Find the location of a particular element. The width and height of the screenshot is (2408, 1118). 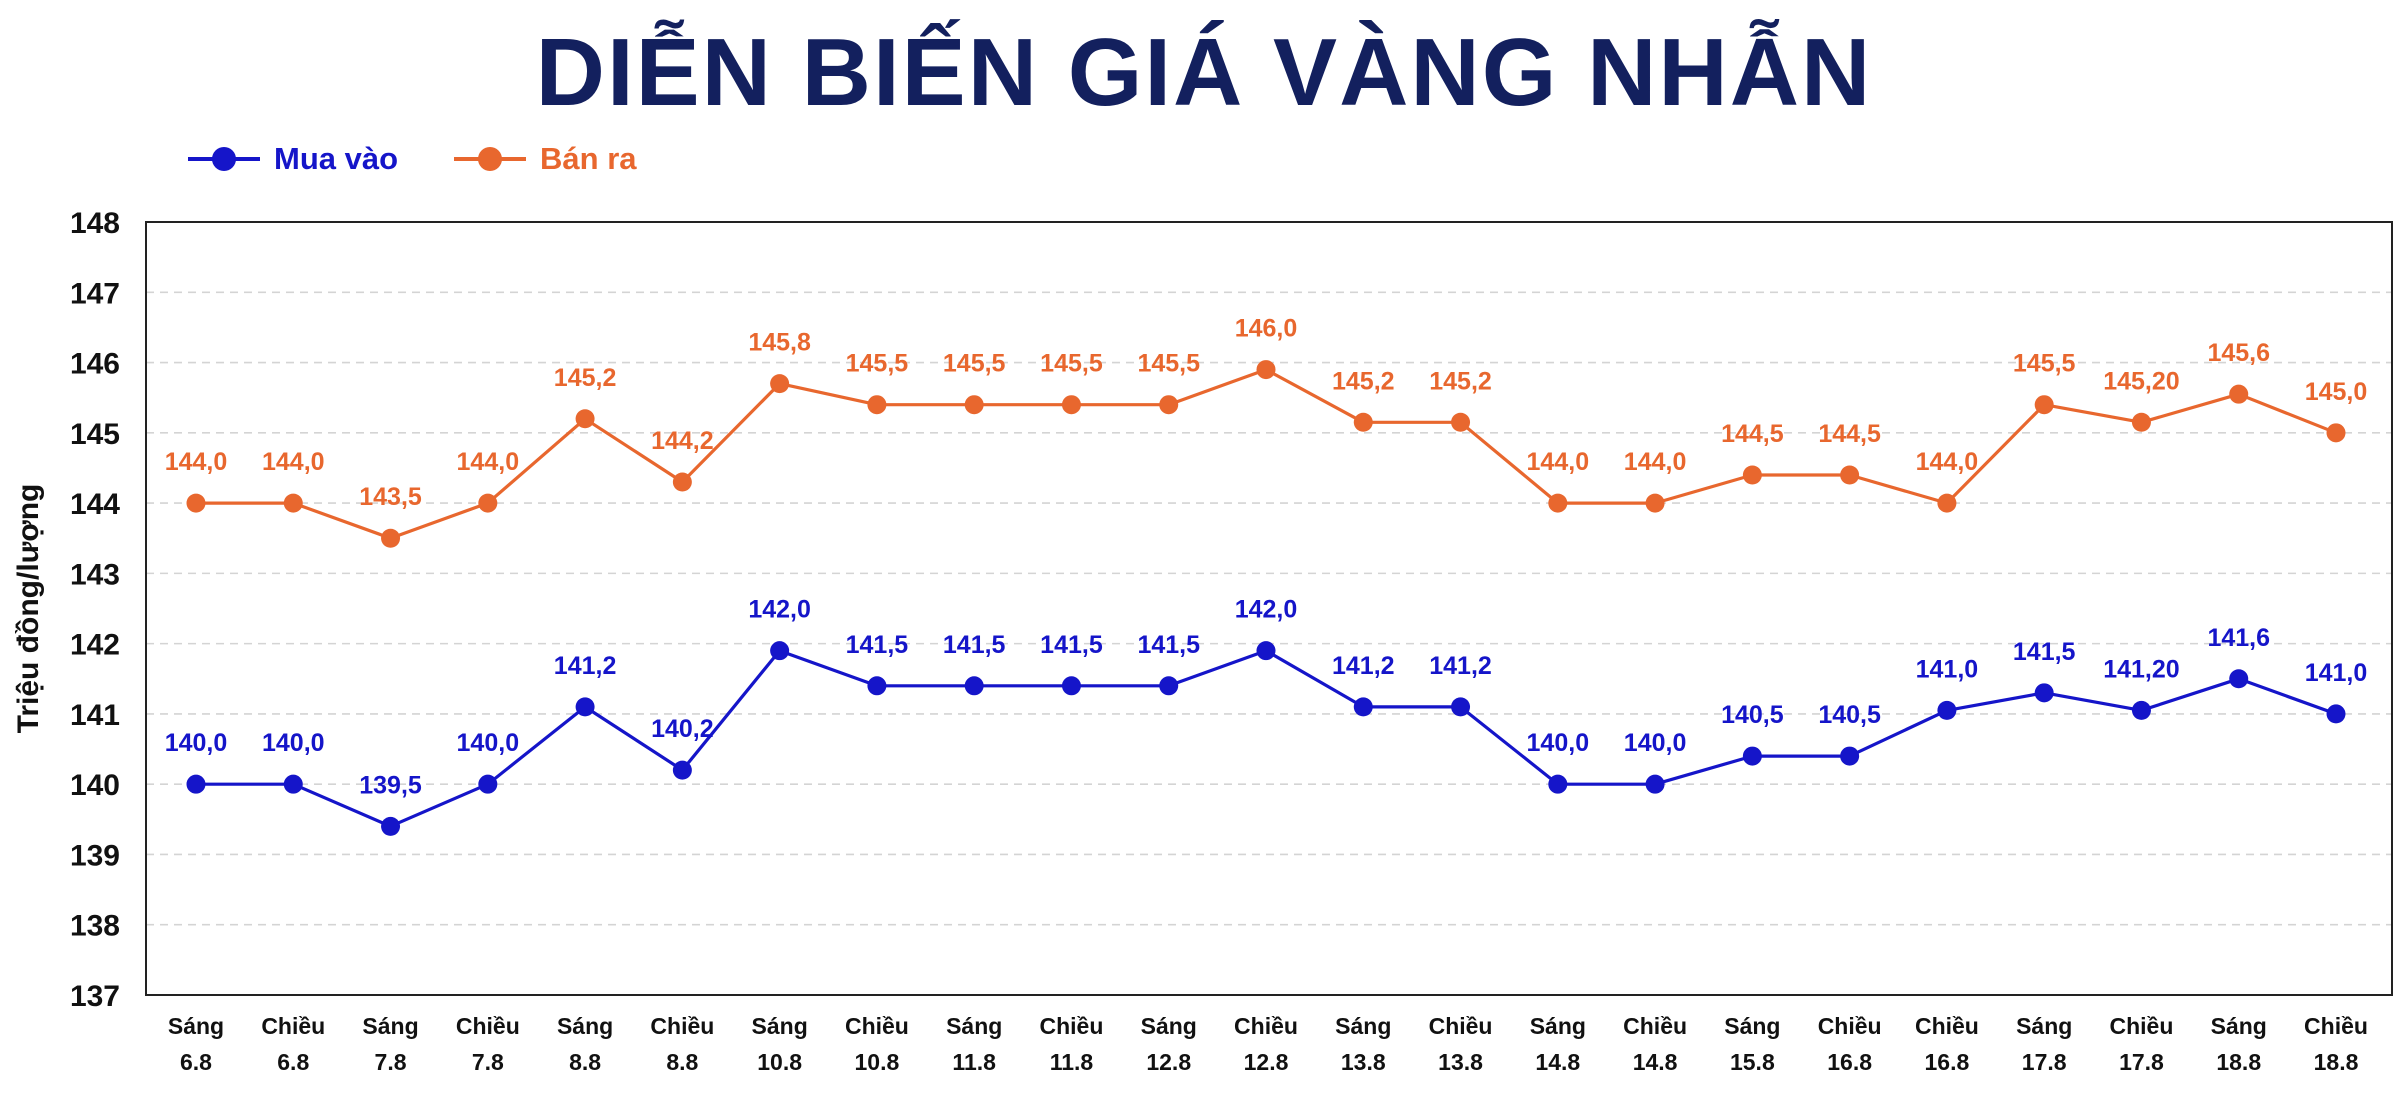

y-tick-label: 141 is located at coordinates (95, 715).